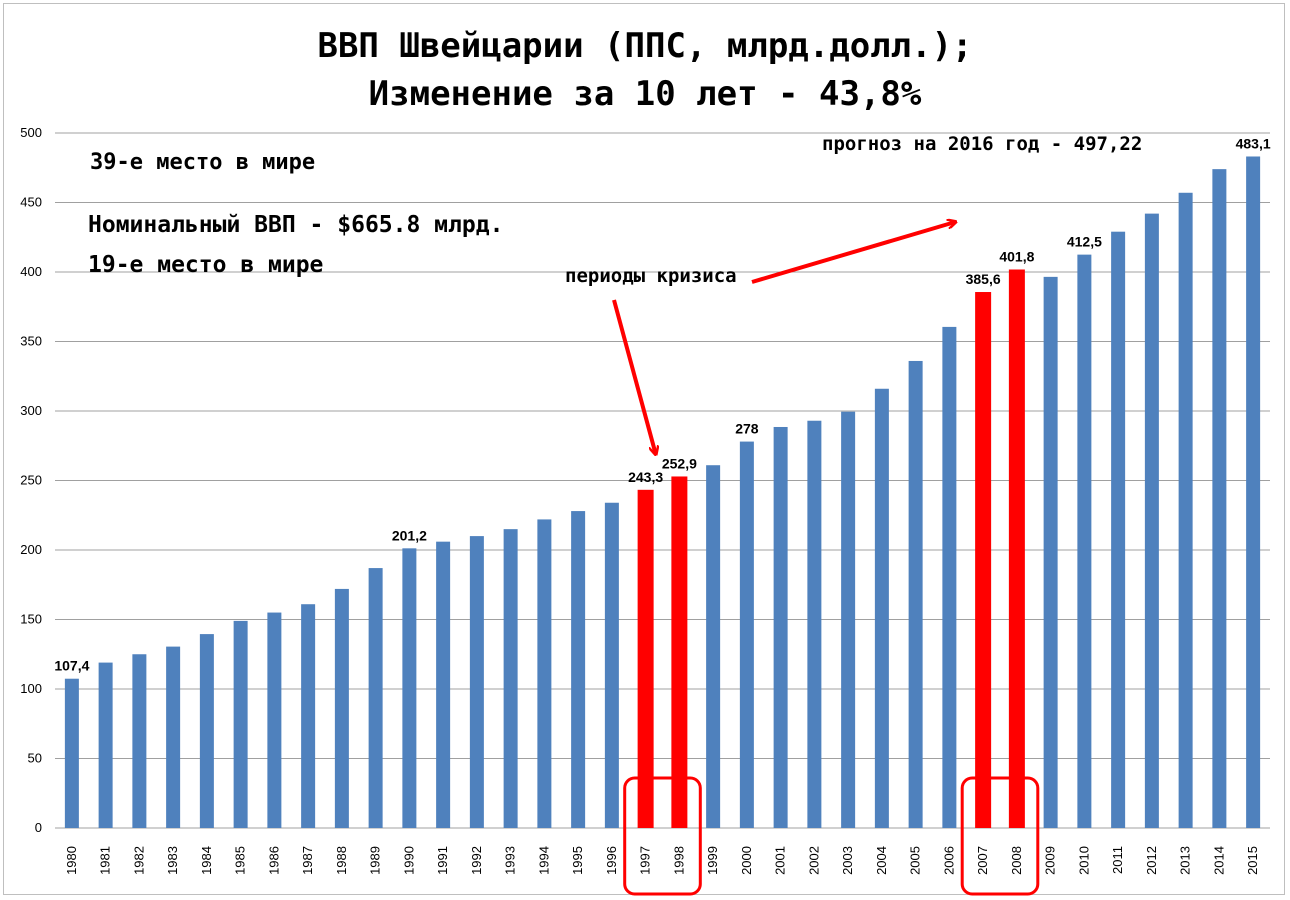 This screenshot has height=900, width=1290. What do you see at coordinates (139, 741) in the screenshot?
I see `bar-1982` at bounding box center [139, 741].